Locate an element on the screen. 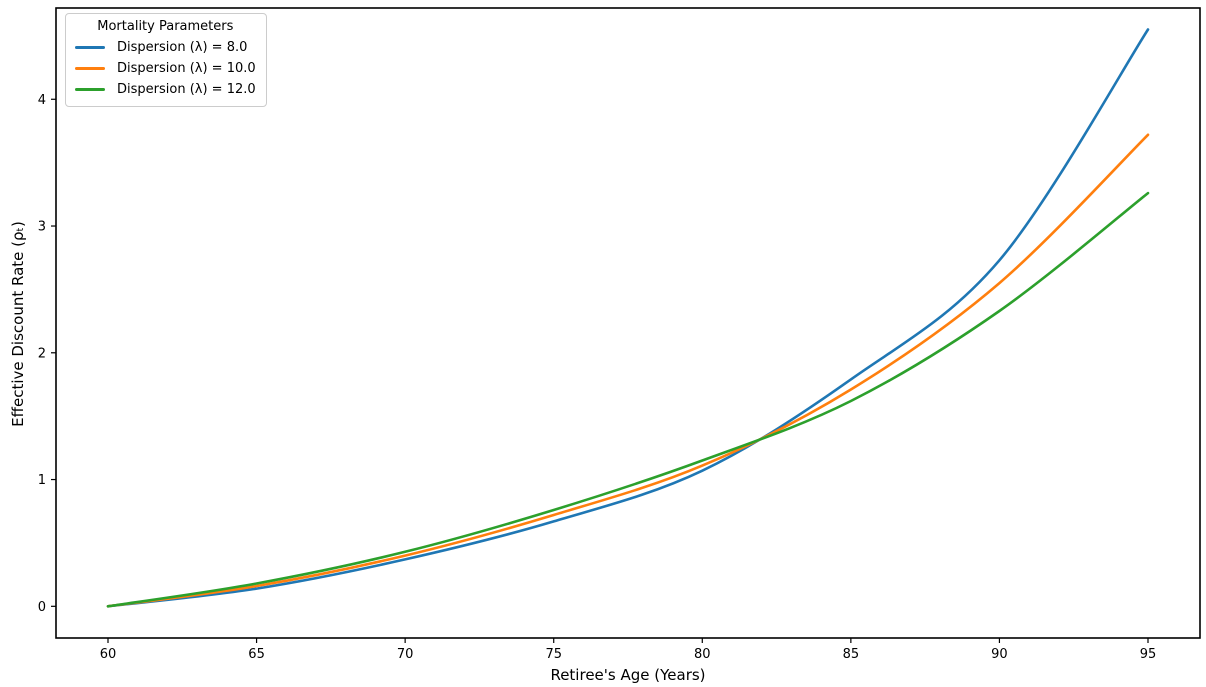  legend-item-label: Dispersion (λ) = 8.0 is located at coordinates (182, 47).